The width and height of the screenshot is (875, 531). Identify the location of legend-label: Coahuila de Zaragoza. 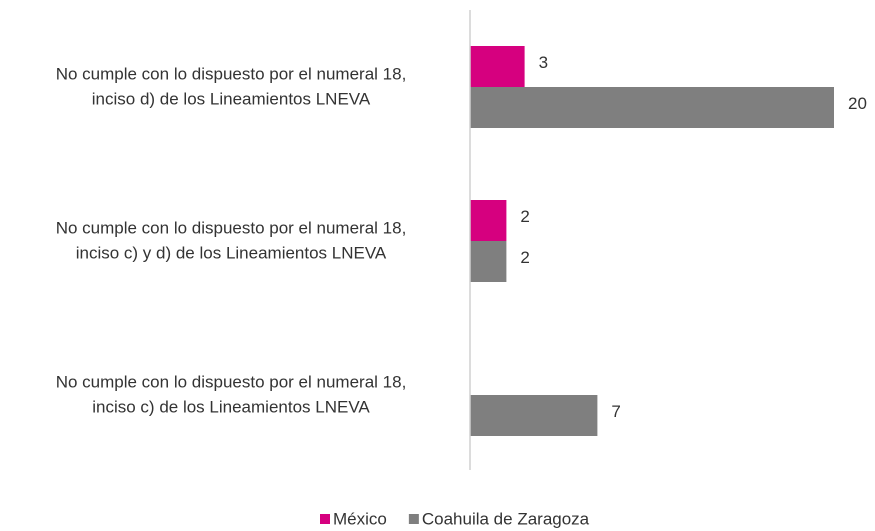
(506, 518).